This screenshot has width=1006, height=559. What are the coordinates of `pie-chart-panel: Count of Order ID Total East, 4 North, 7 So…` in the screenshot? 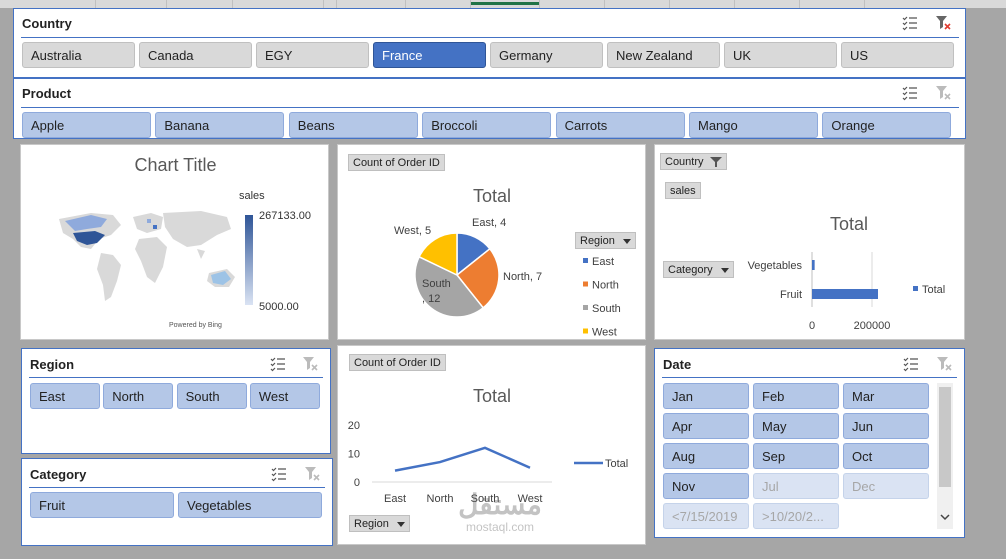 It's located at (491, 242).